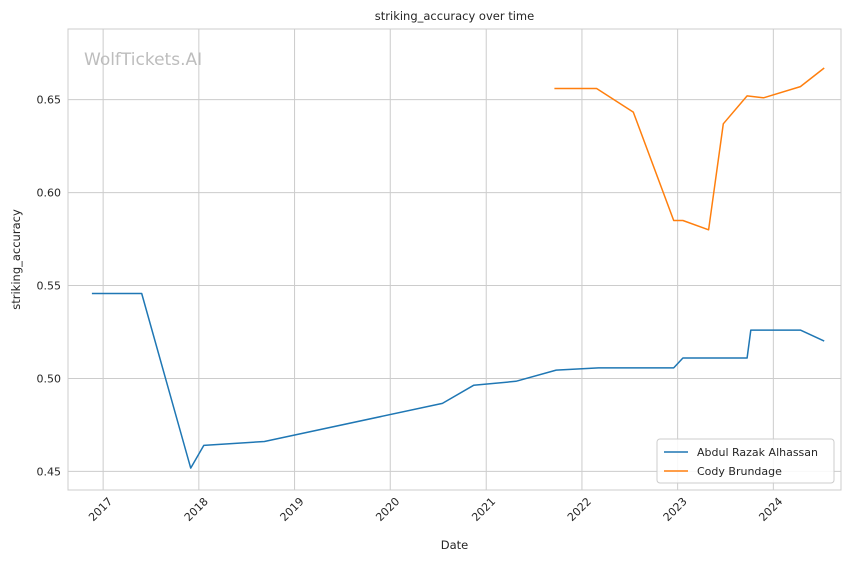 The height and width of the screenshot is (561, 852). What do you see at coordinates (455, 545) in the screenshot?
I see `x-axis-title: Date` at bounding box center [455, 545].